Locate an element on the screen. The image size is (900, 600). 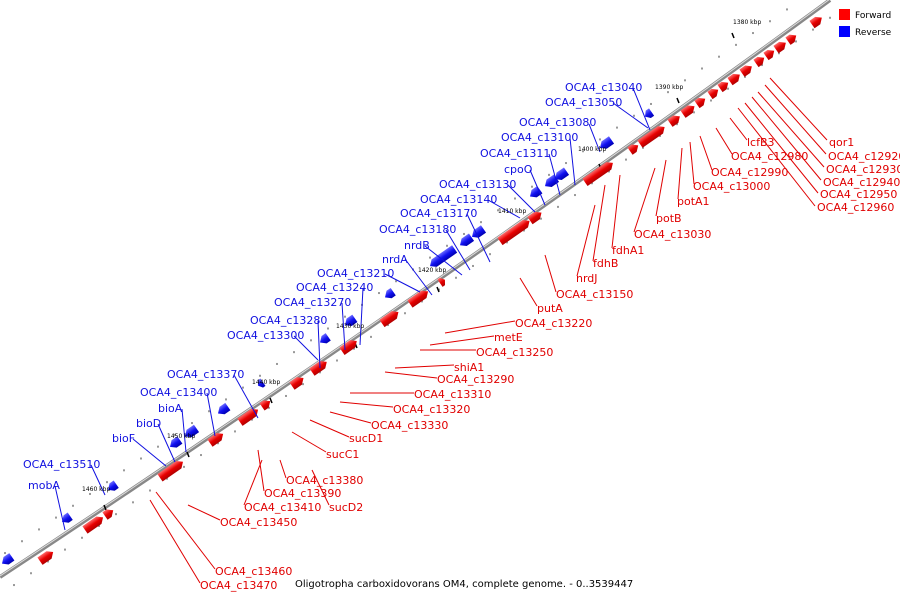
gene-label-reverse: OCA4_c13270 is located at coordinates (312, 302).